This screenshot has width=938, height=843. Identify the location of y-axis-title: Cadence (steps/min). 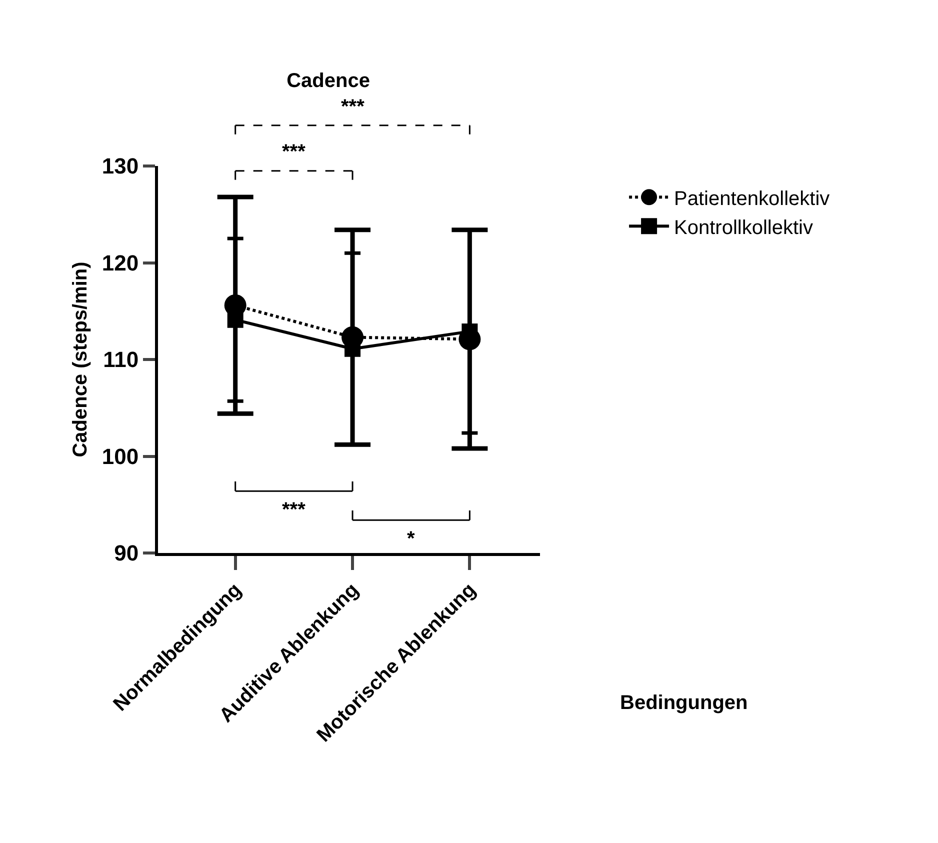
(80, 360).